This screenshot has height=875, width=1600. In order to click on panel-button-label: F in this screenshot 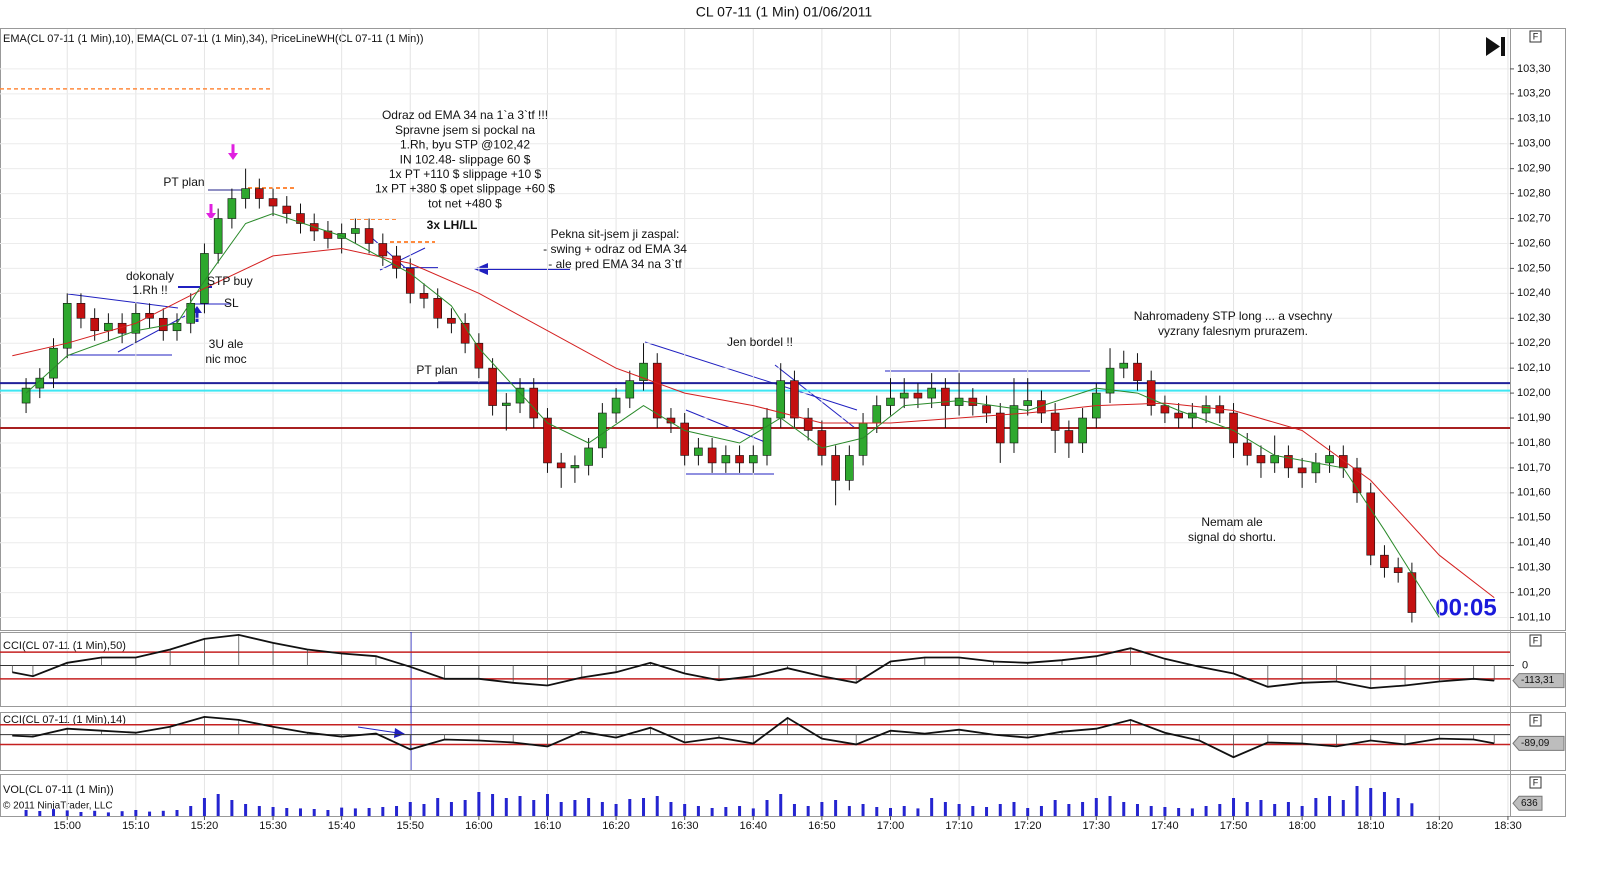, I will do `click(1536, 782)`.